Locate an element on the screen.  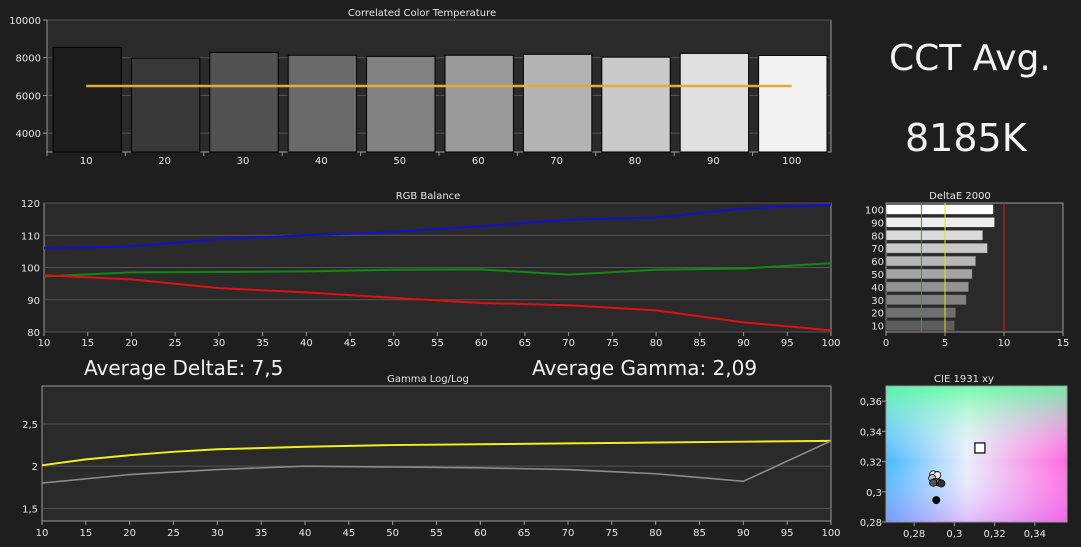
cct-x-tick-label: 80 is located at coordinates (635, 161).